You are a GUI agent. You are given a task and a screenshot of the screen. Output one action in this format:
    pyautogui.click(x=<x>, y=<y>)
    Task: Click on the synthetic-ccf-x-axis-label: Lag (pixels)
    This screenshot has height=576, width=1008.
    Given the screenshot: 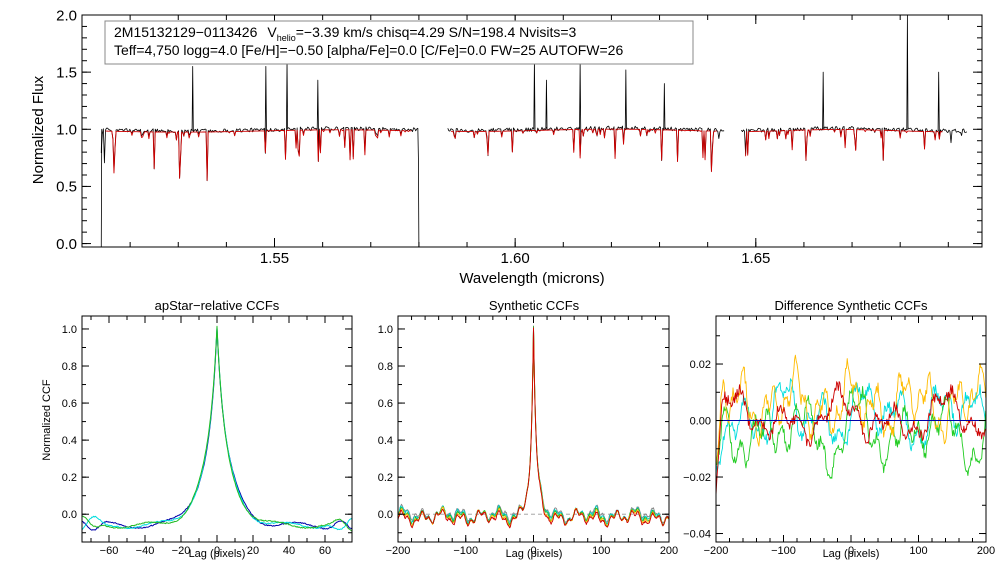 What is the action you would take?
    pyautogui.click(x=534, y=554)
    